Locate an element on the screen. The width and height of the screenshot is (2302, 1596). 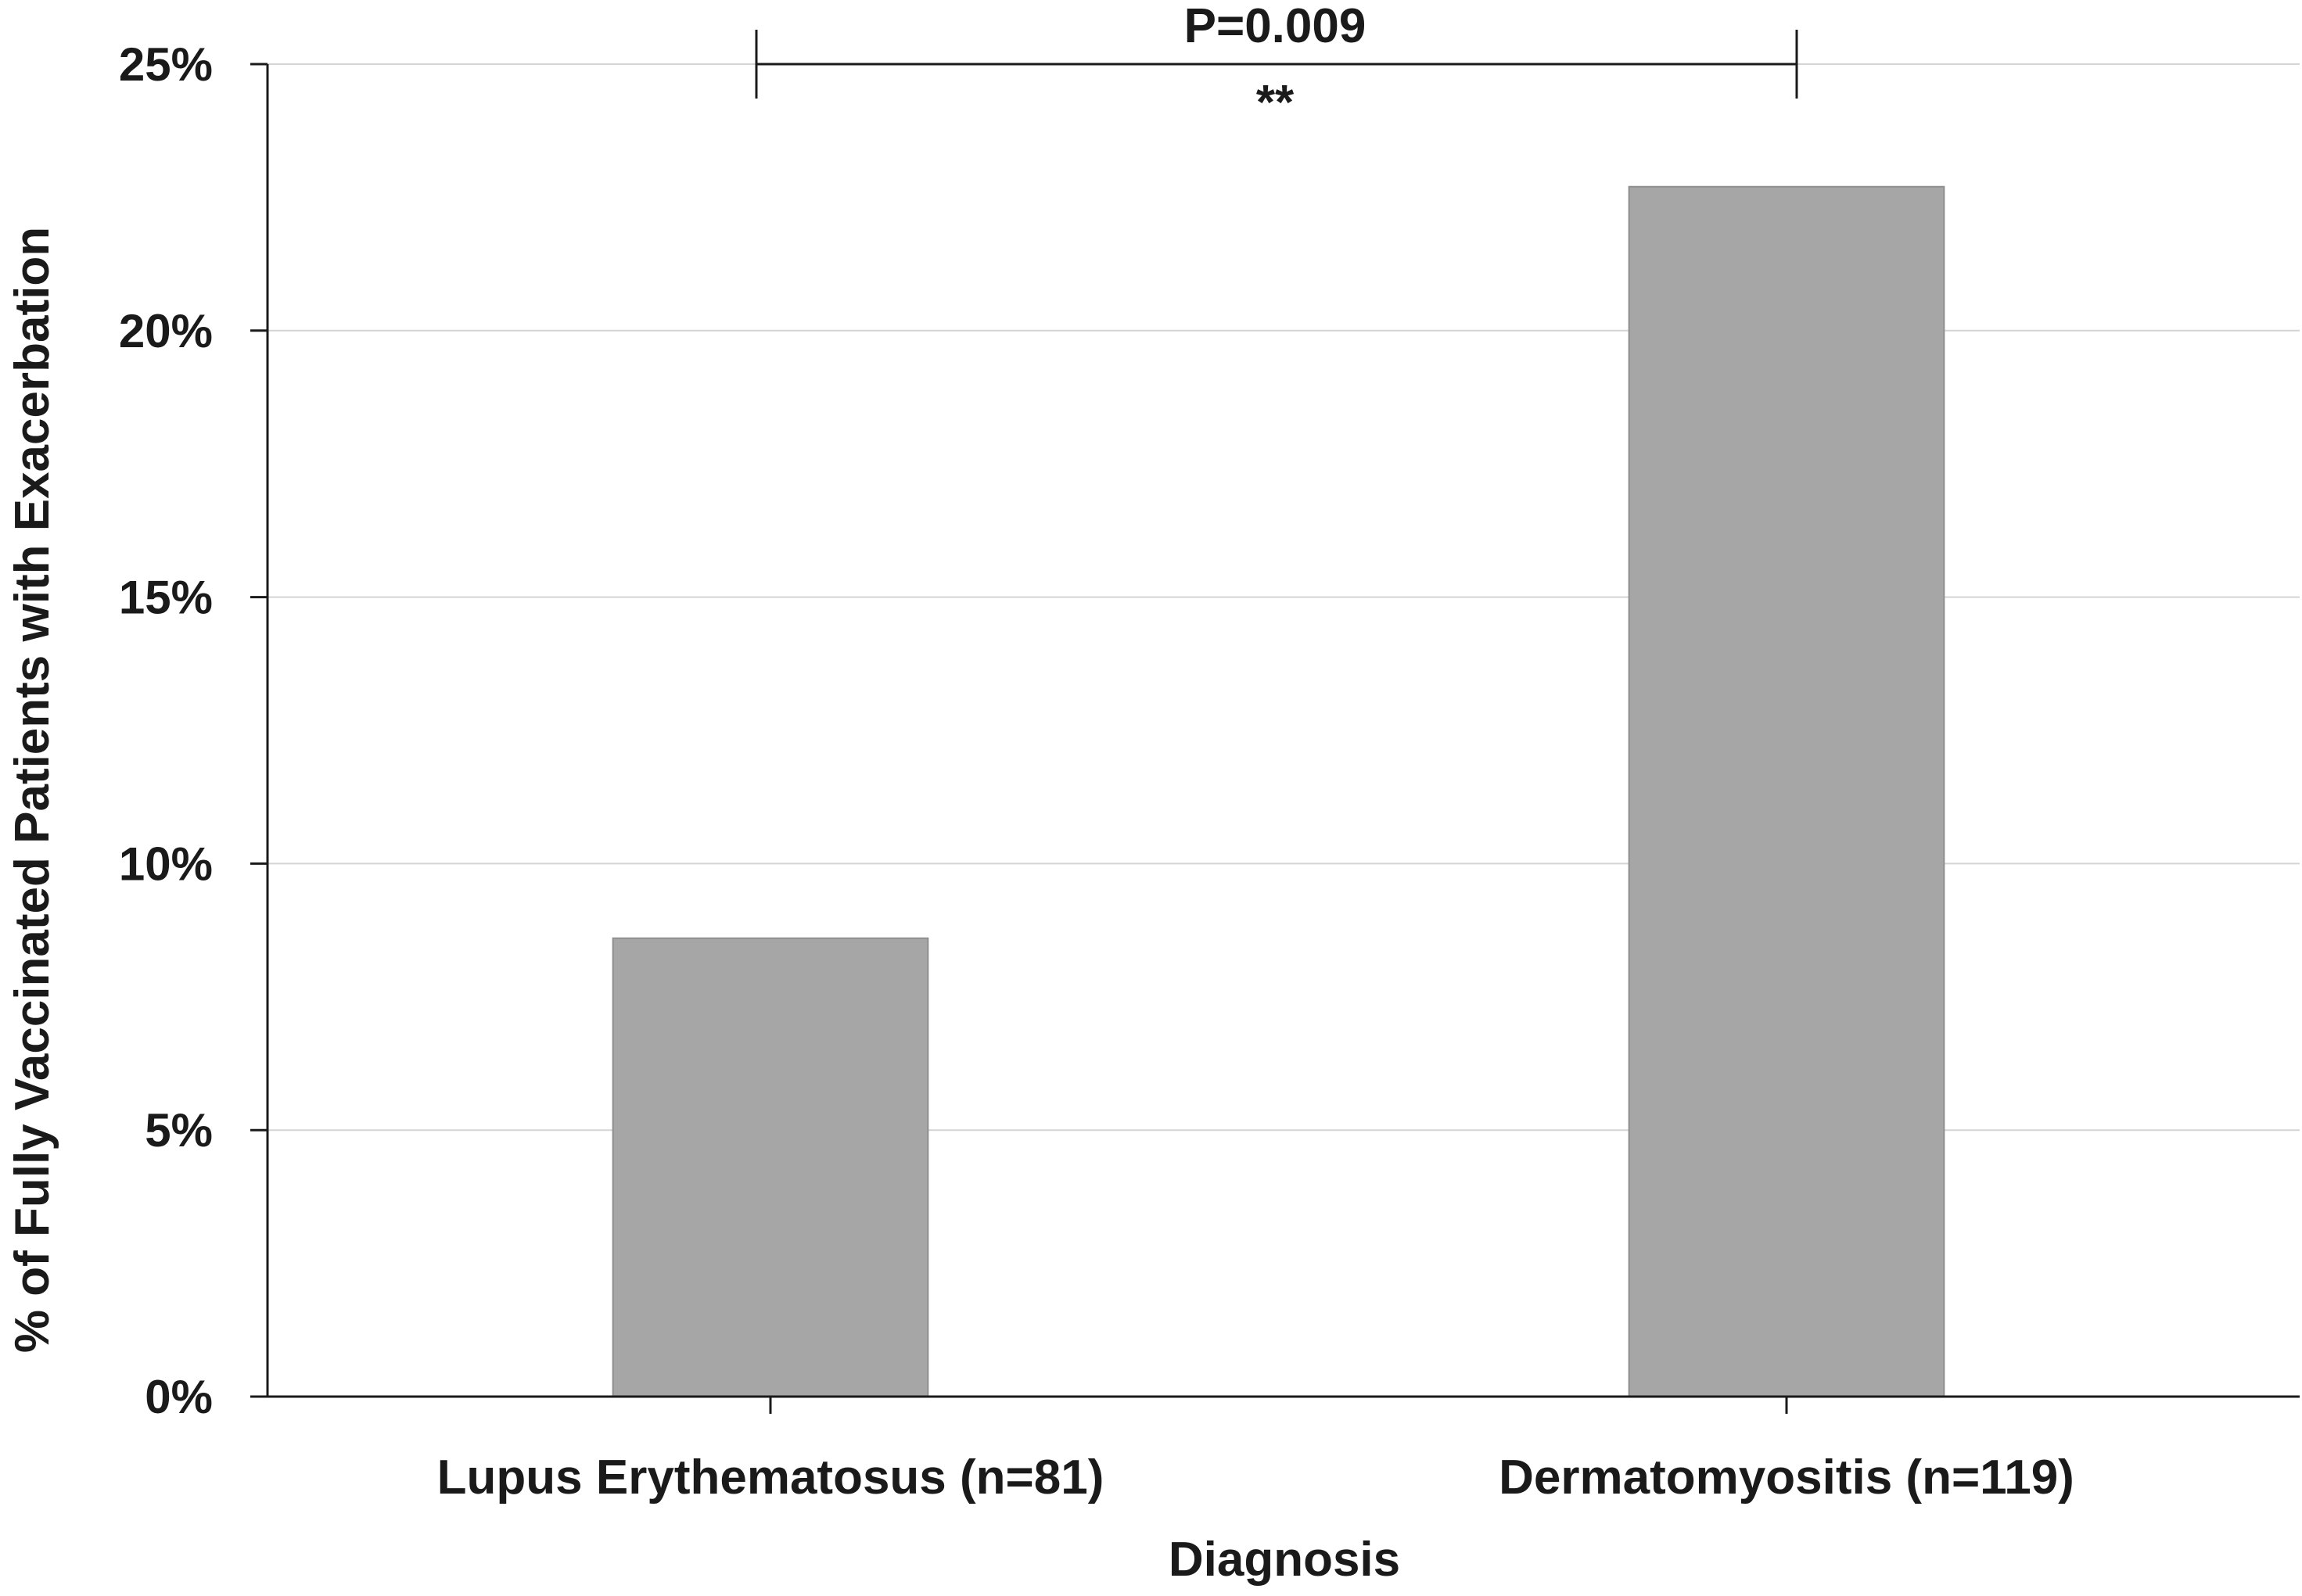
x-tick-label: Dermatomyositis (n=119) is located at coordinates (1786, 1478).